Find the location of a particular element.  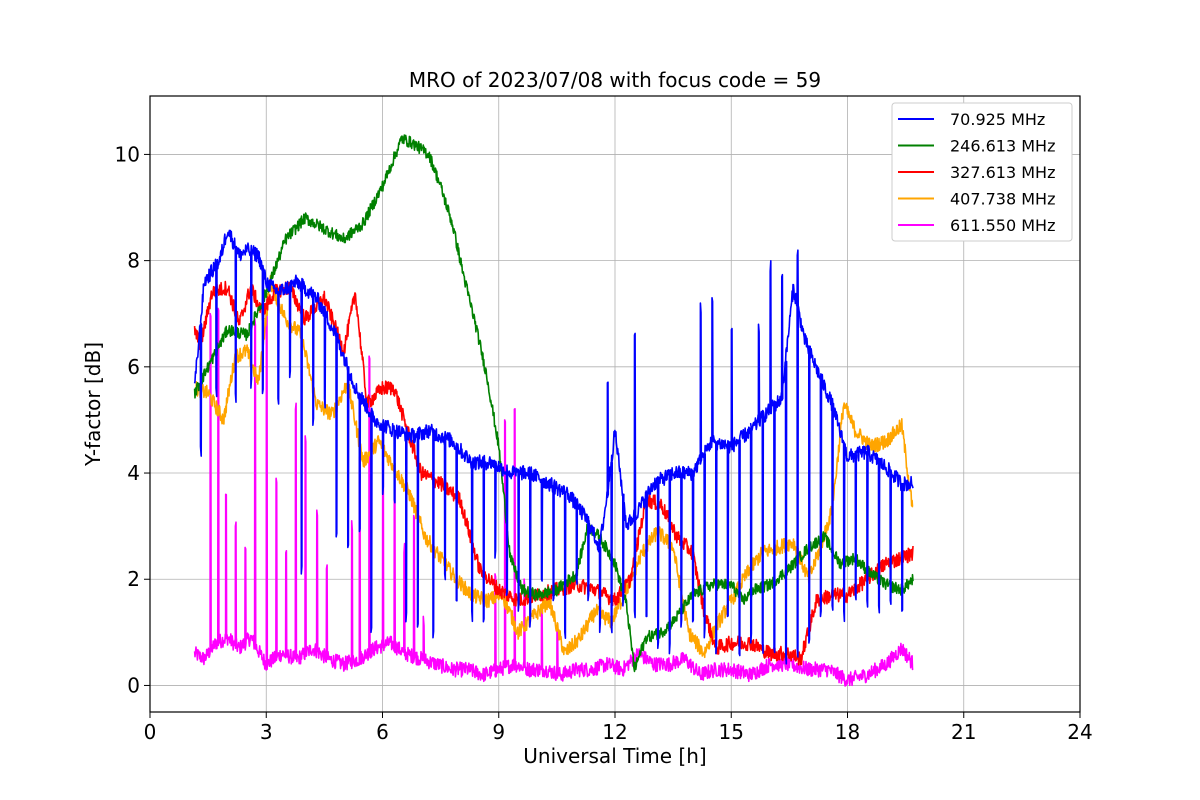

x-tick-label: 15 is located at coordinates (731, 732).